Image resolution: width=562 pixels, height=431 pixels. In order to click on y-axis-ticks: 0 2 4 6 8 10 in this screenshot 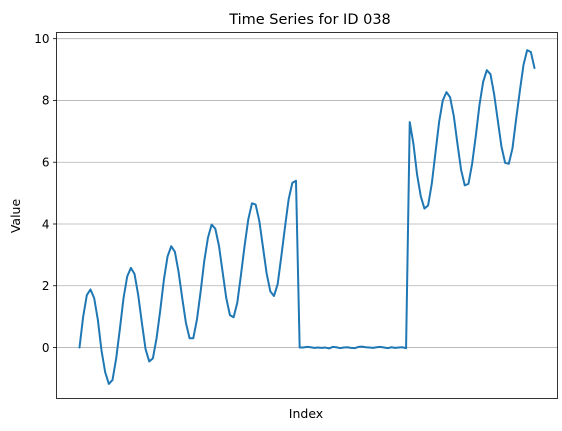, I will do `click(45, 193)`.